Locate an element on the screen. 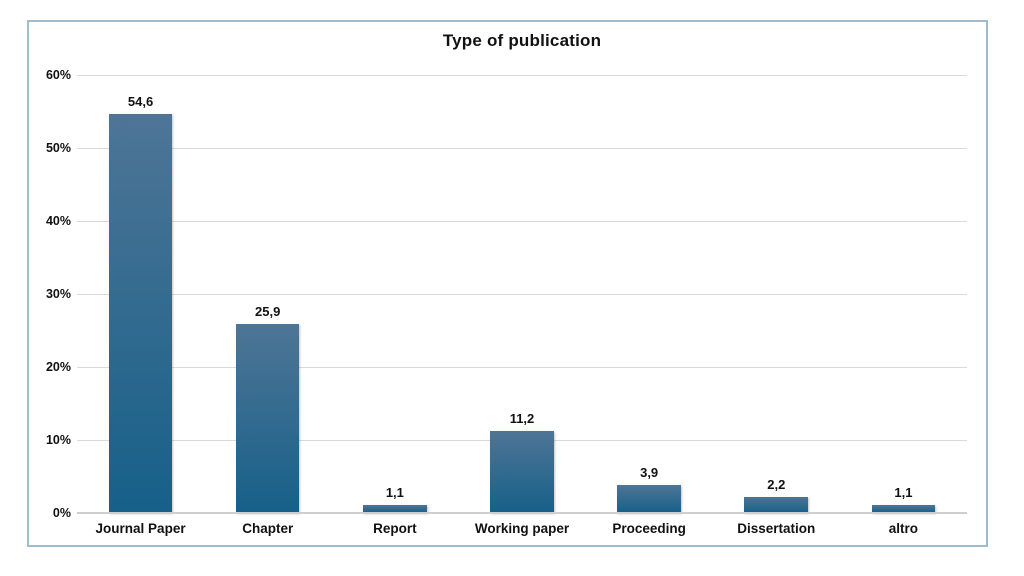 The width and height of the screenshot is (1024, 576). y-tick-label: 0% is located at coordinates (61, 513).